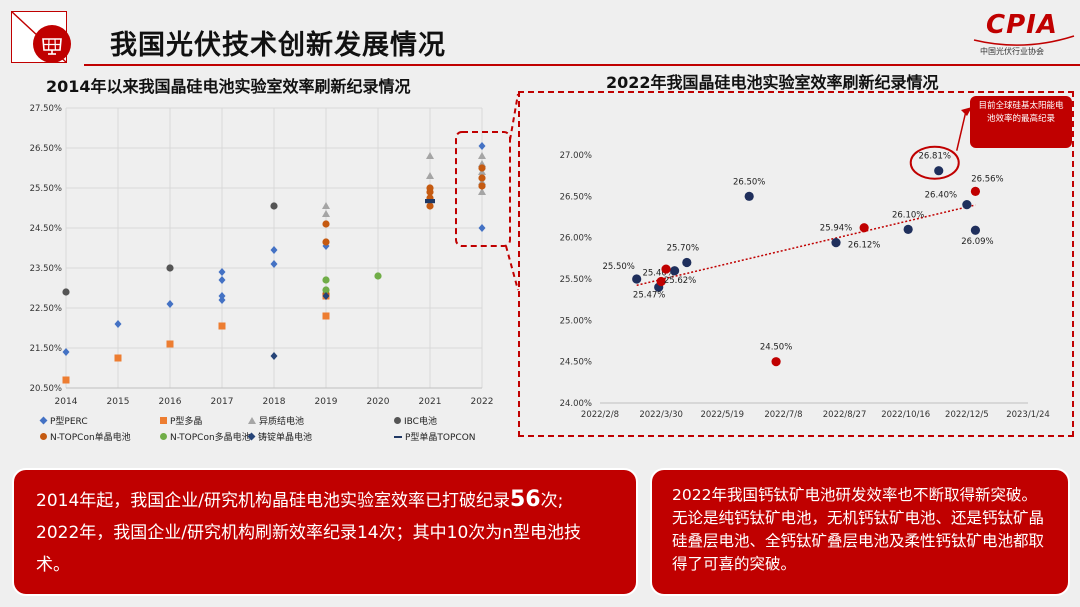 Image resolution: width=1080 pixels, height=607 pixels. Describe the element at coordinates (864, 246) in the screenshot. I see `data-label: 26.12%` at that location.